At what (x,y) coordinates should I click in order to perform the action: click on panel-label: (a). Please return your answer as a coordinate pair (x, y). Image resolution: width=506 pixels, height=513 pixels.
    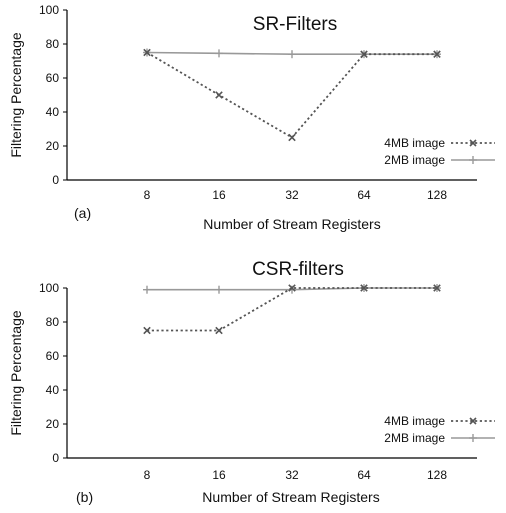
    Looking at the image, I should click on (82, 213).